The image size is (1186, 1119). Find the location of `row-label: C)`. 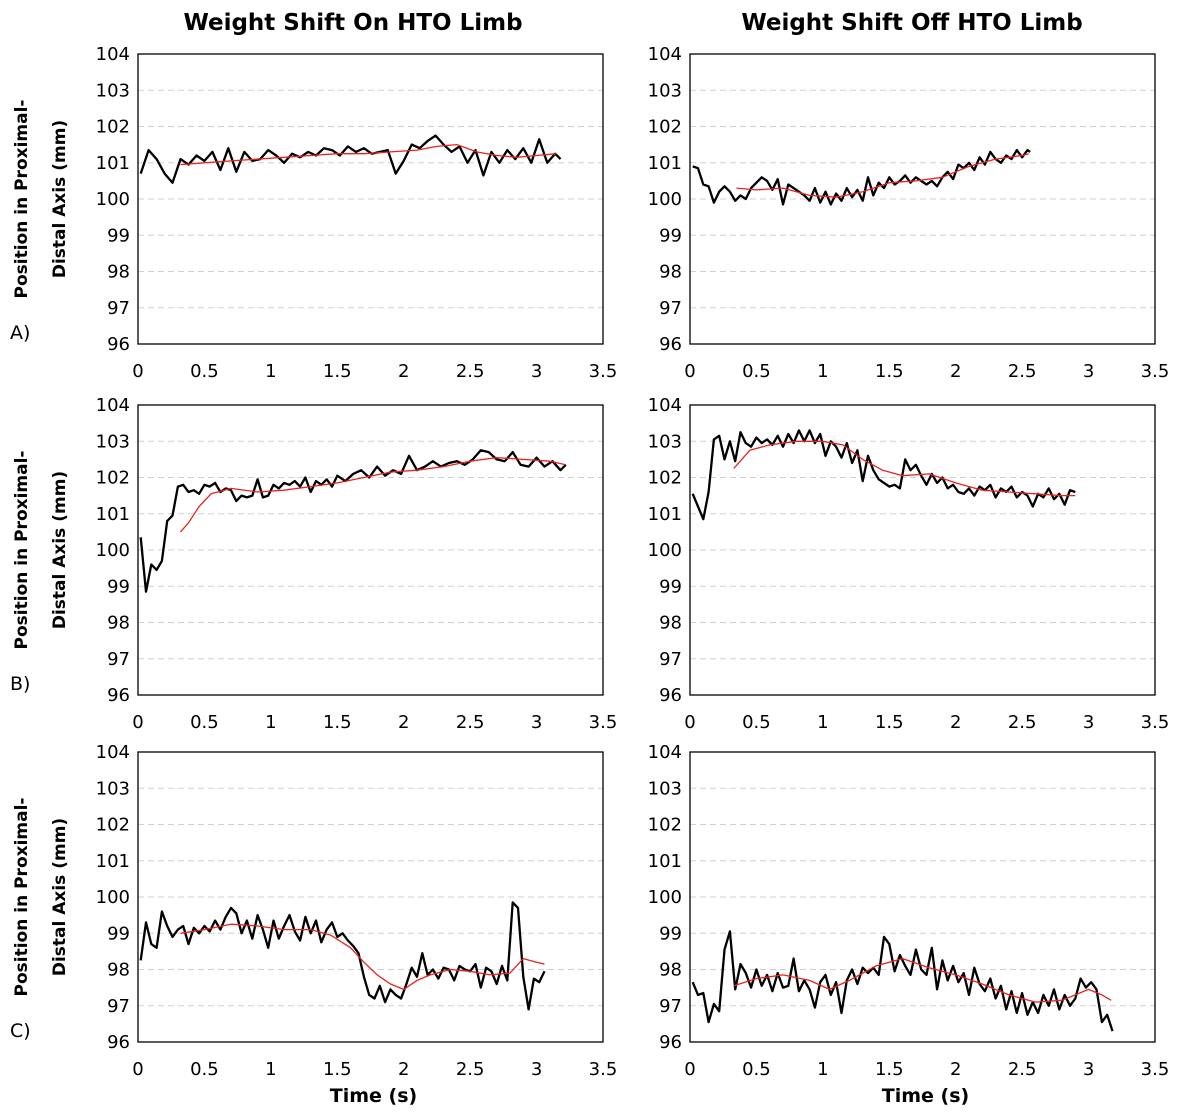

row-label: C) is located at coordinates (20, 1031).